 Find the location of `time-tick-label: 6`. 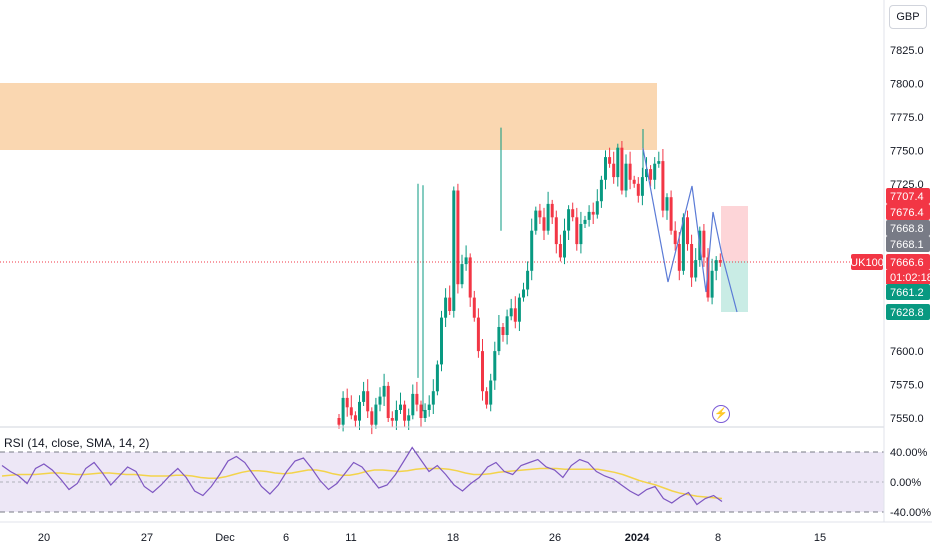

time-tick-label: 6 is located at coordinates (286, 538).